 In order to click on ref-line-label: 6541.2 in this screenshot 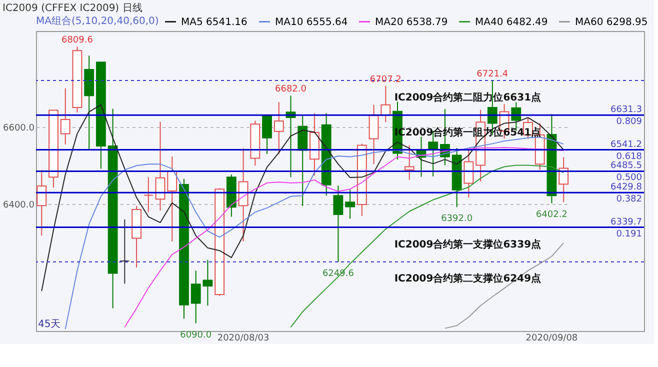, I will do `click(626, 145)`.